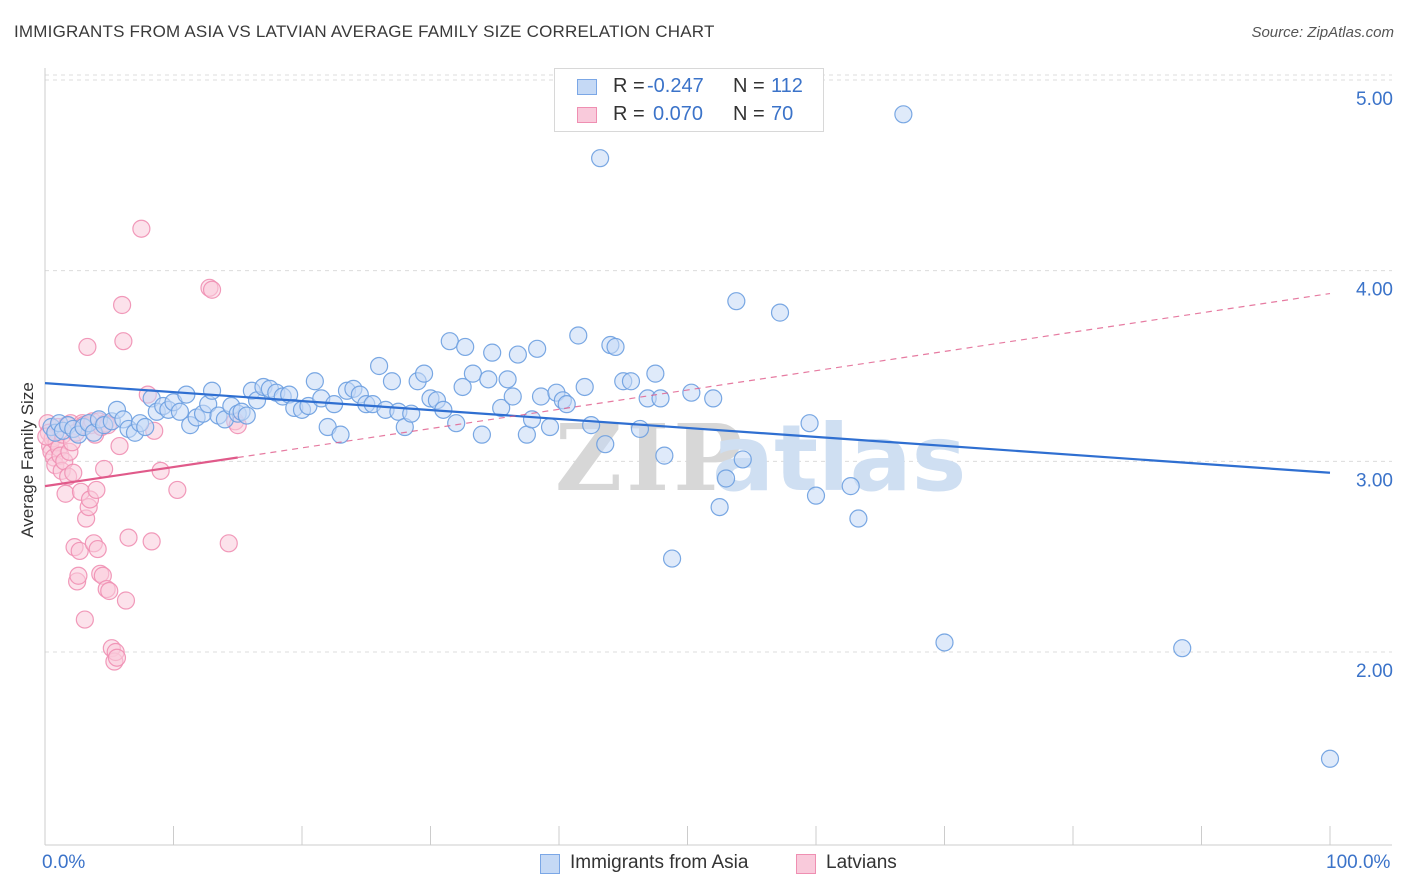 This screenshot has width=1406, height=892. I want to click on y-axis-label: Average Family Size, so click(27, 460).